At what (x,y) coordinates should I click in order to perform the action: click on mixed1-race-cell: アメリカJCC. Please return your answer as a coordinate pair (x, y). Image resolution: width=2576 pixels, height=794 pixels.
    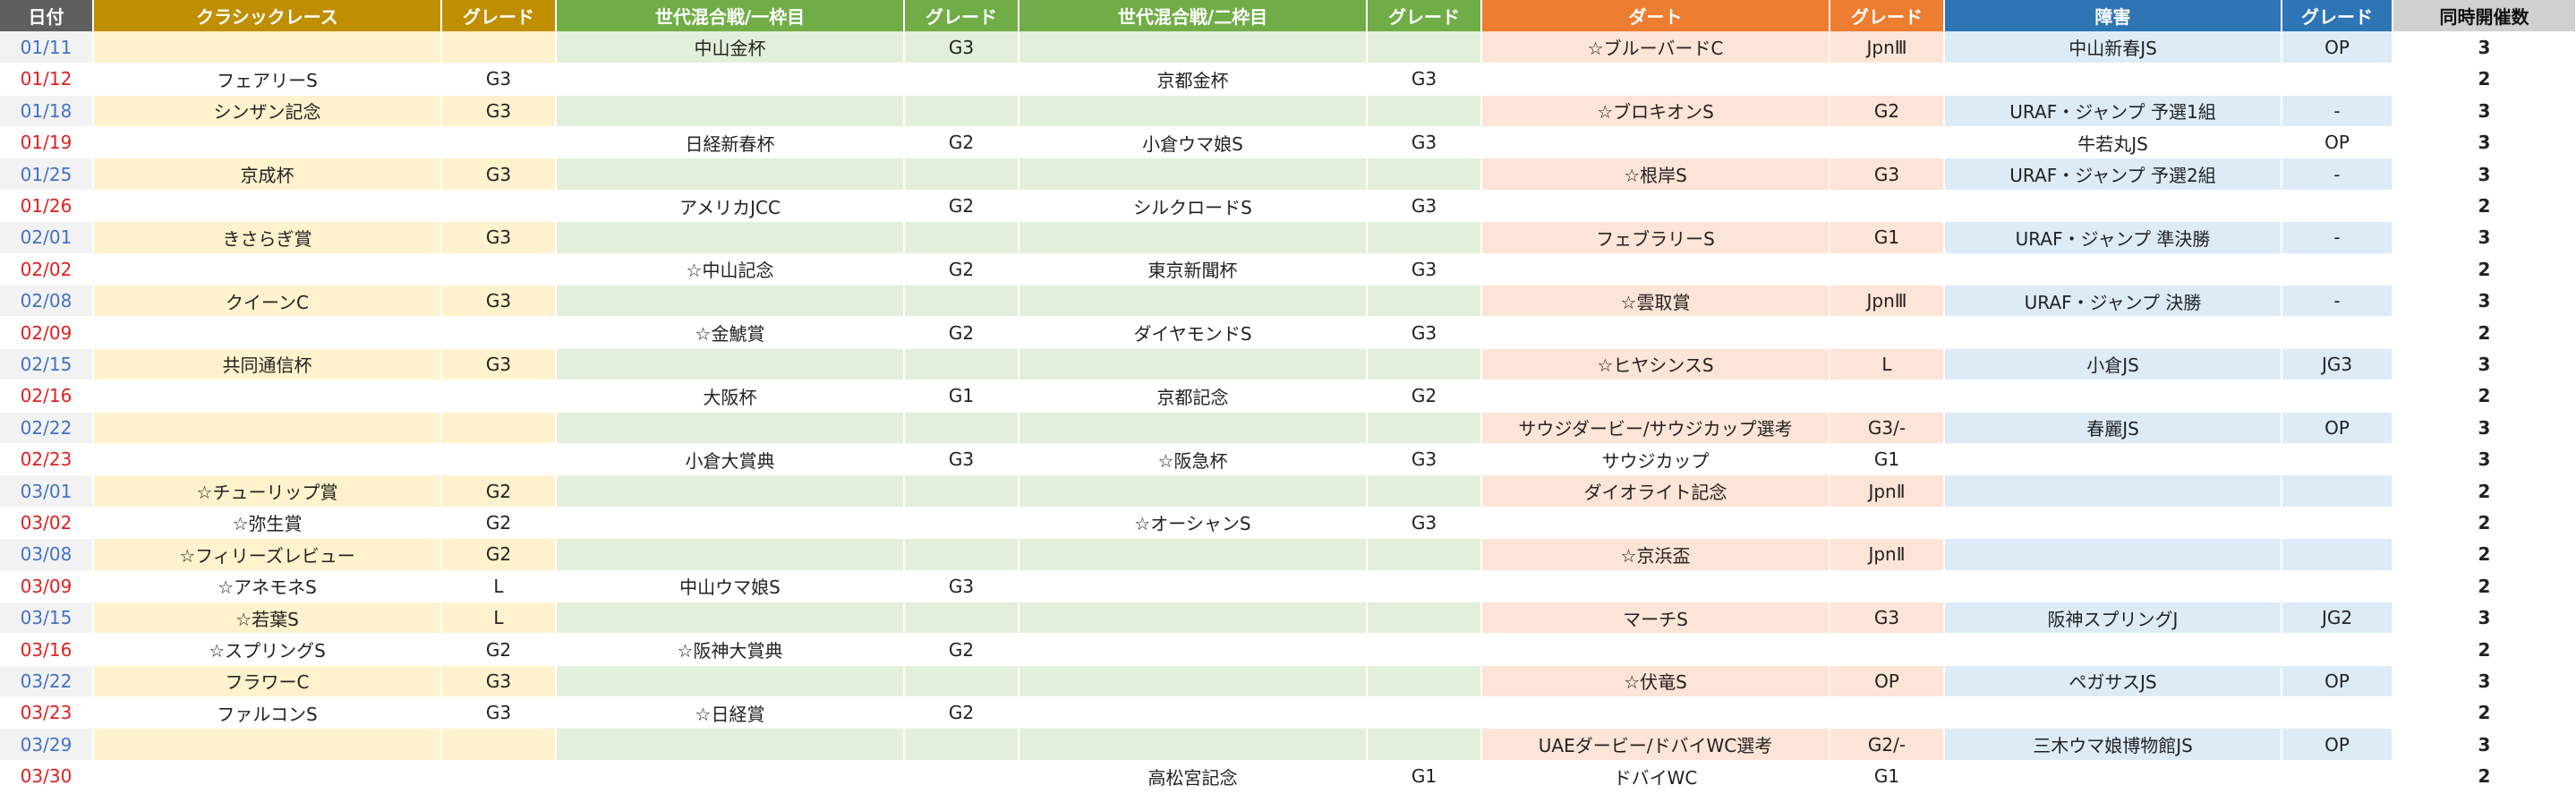
    Looking at the image, I should click on (730, 206).